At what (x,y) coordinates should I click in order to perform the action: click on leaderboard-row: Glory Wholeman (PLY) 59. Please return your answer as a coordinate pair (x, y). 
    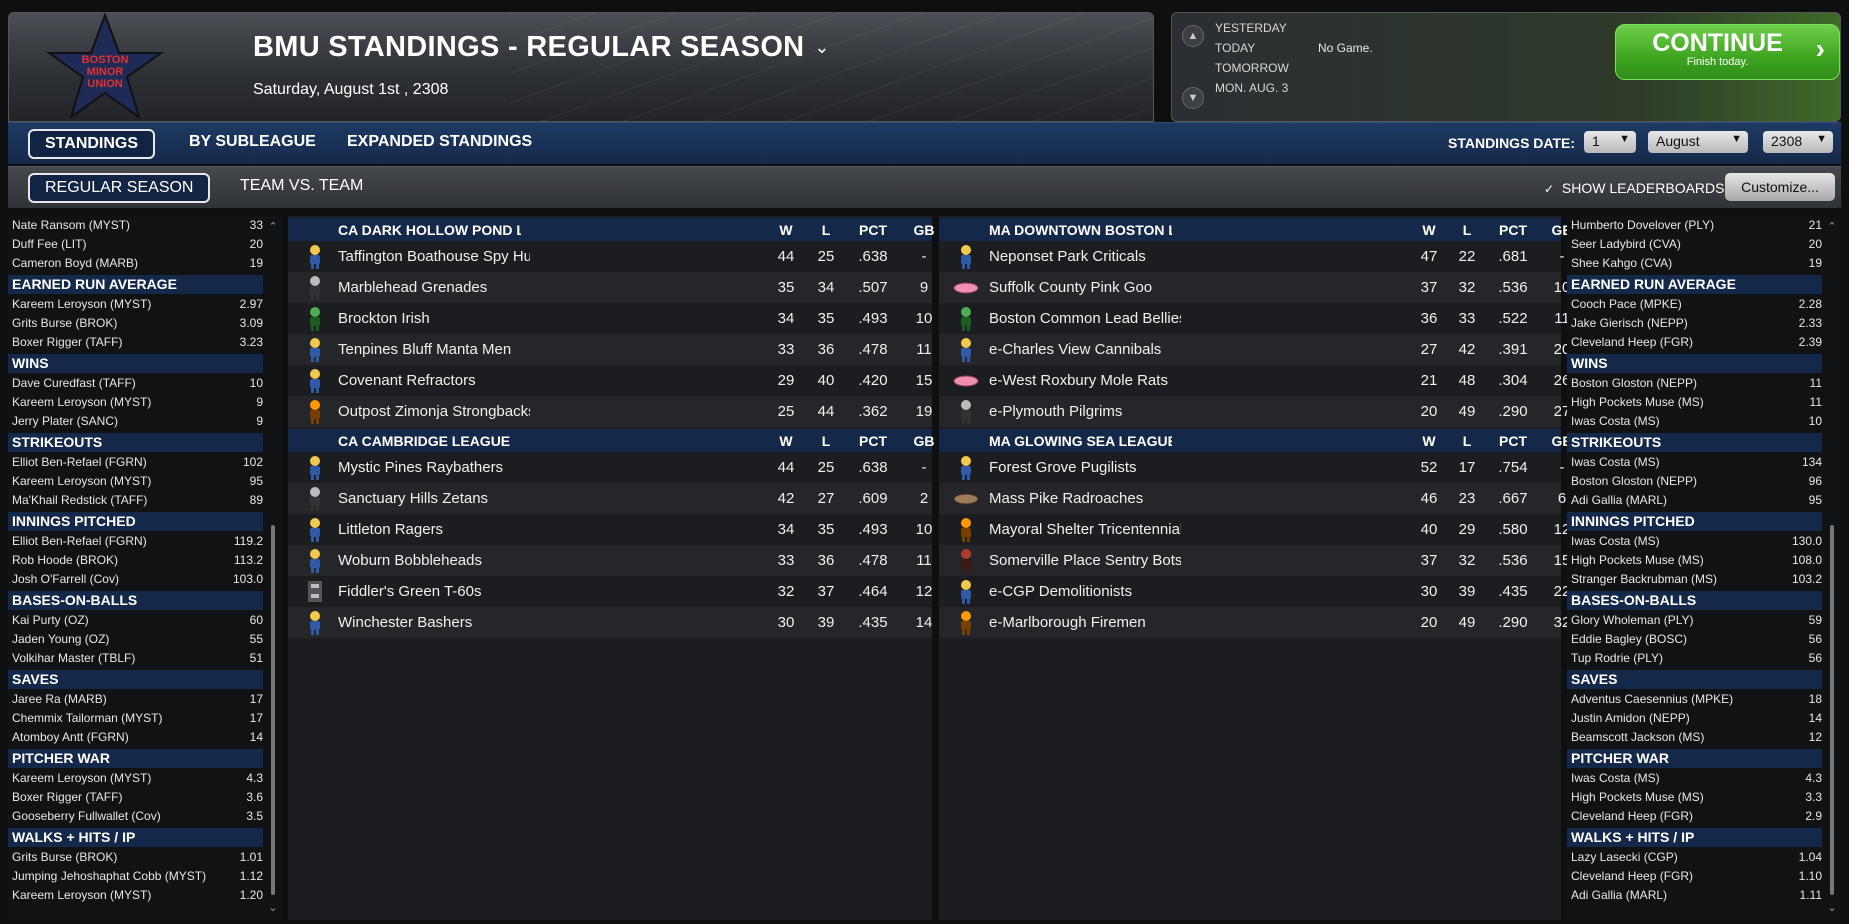
    Looking at the image, I should click on (1694, 620).